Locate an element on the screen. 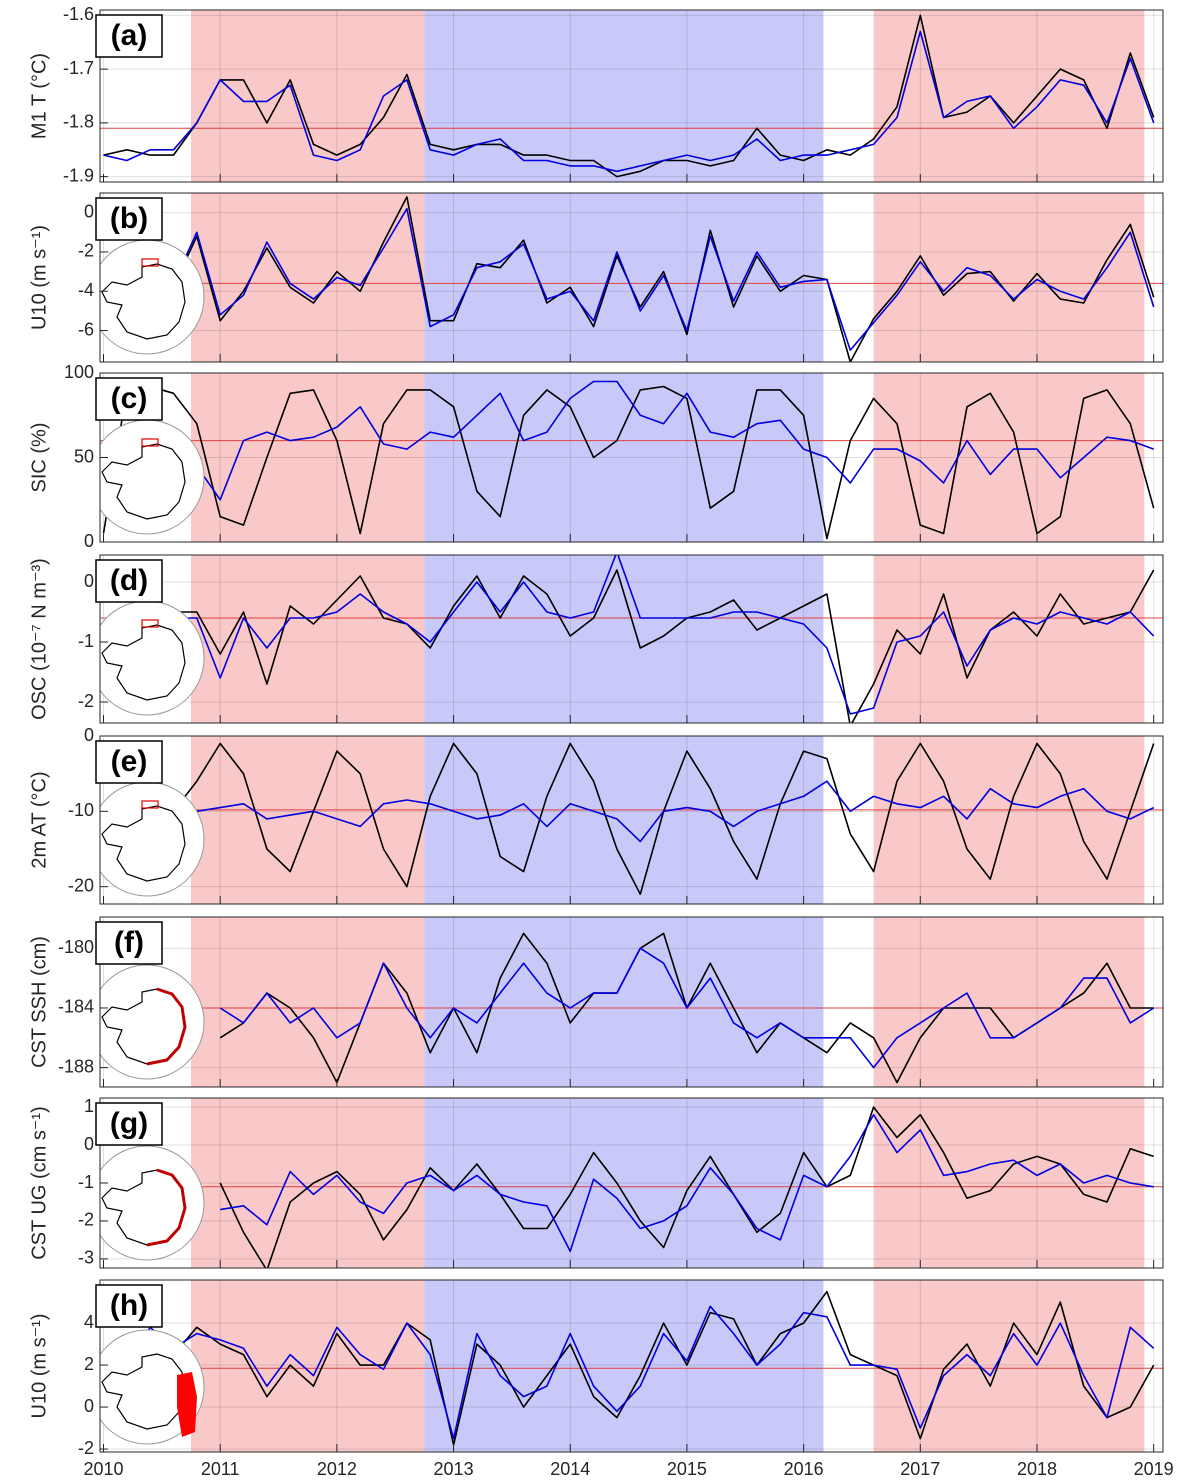  panel-label: (d) is located at coordinates (129, 580).